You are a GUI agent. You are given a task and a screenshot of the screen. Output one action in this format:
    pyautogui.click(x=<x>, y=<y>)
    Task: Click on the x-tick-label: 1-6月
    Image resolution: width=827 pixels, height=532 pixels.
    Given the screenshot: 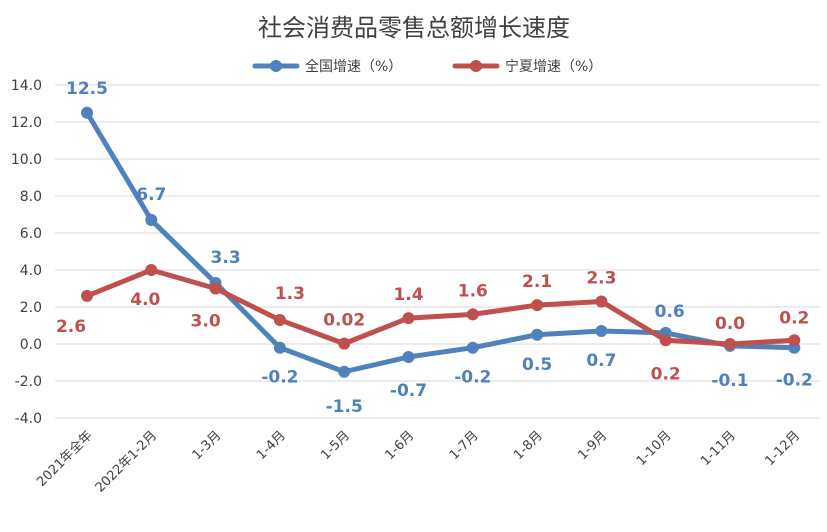 What is the action you would take?
    pyautogui.click(x=400, y=445)
    